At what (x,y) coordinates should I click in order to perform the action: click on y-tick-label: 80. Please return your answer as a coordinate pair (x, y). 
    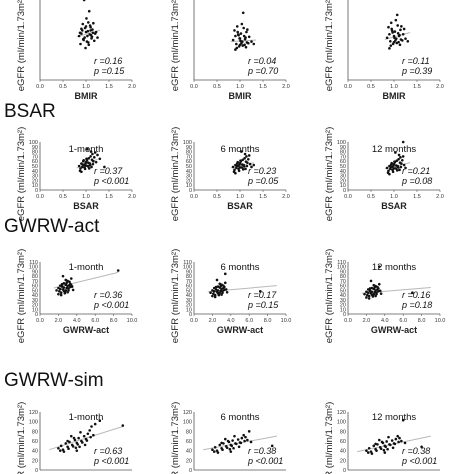
    Looking at the image, I should click on (35, 277).